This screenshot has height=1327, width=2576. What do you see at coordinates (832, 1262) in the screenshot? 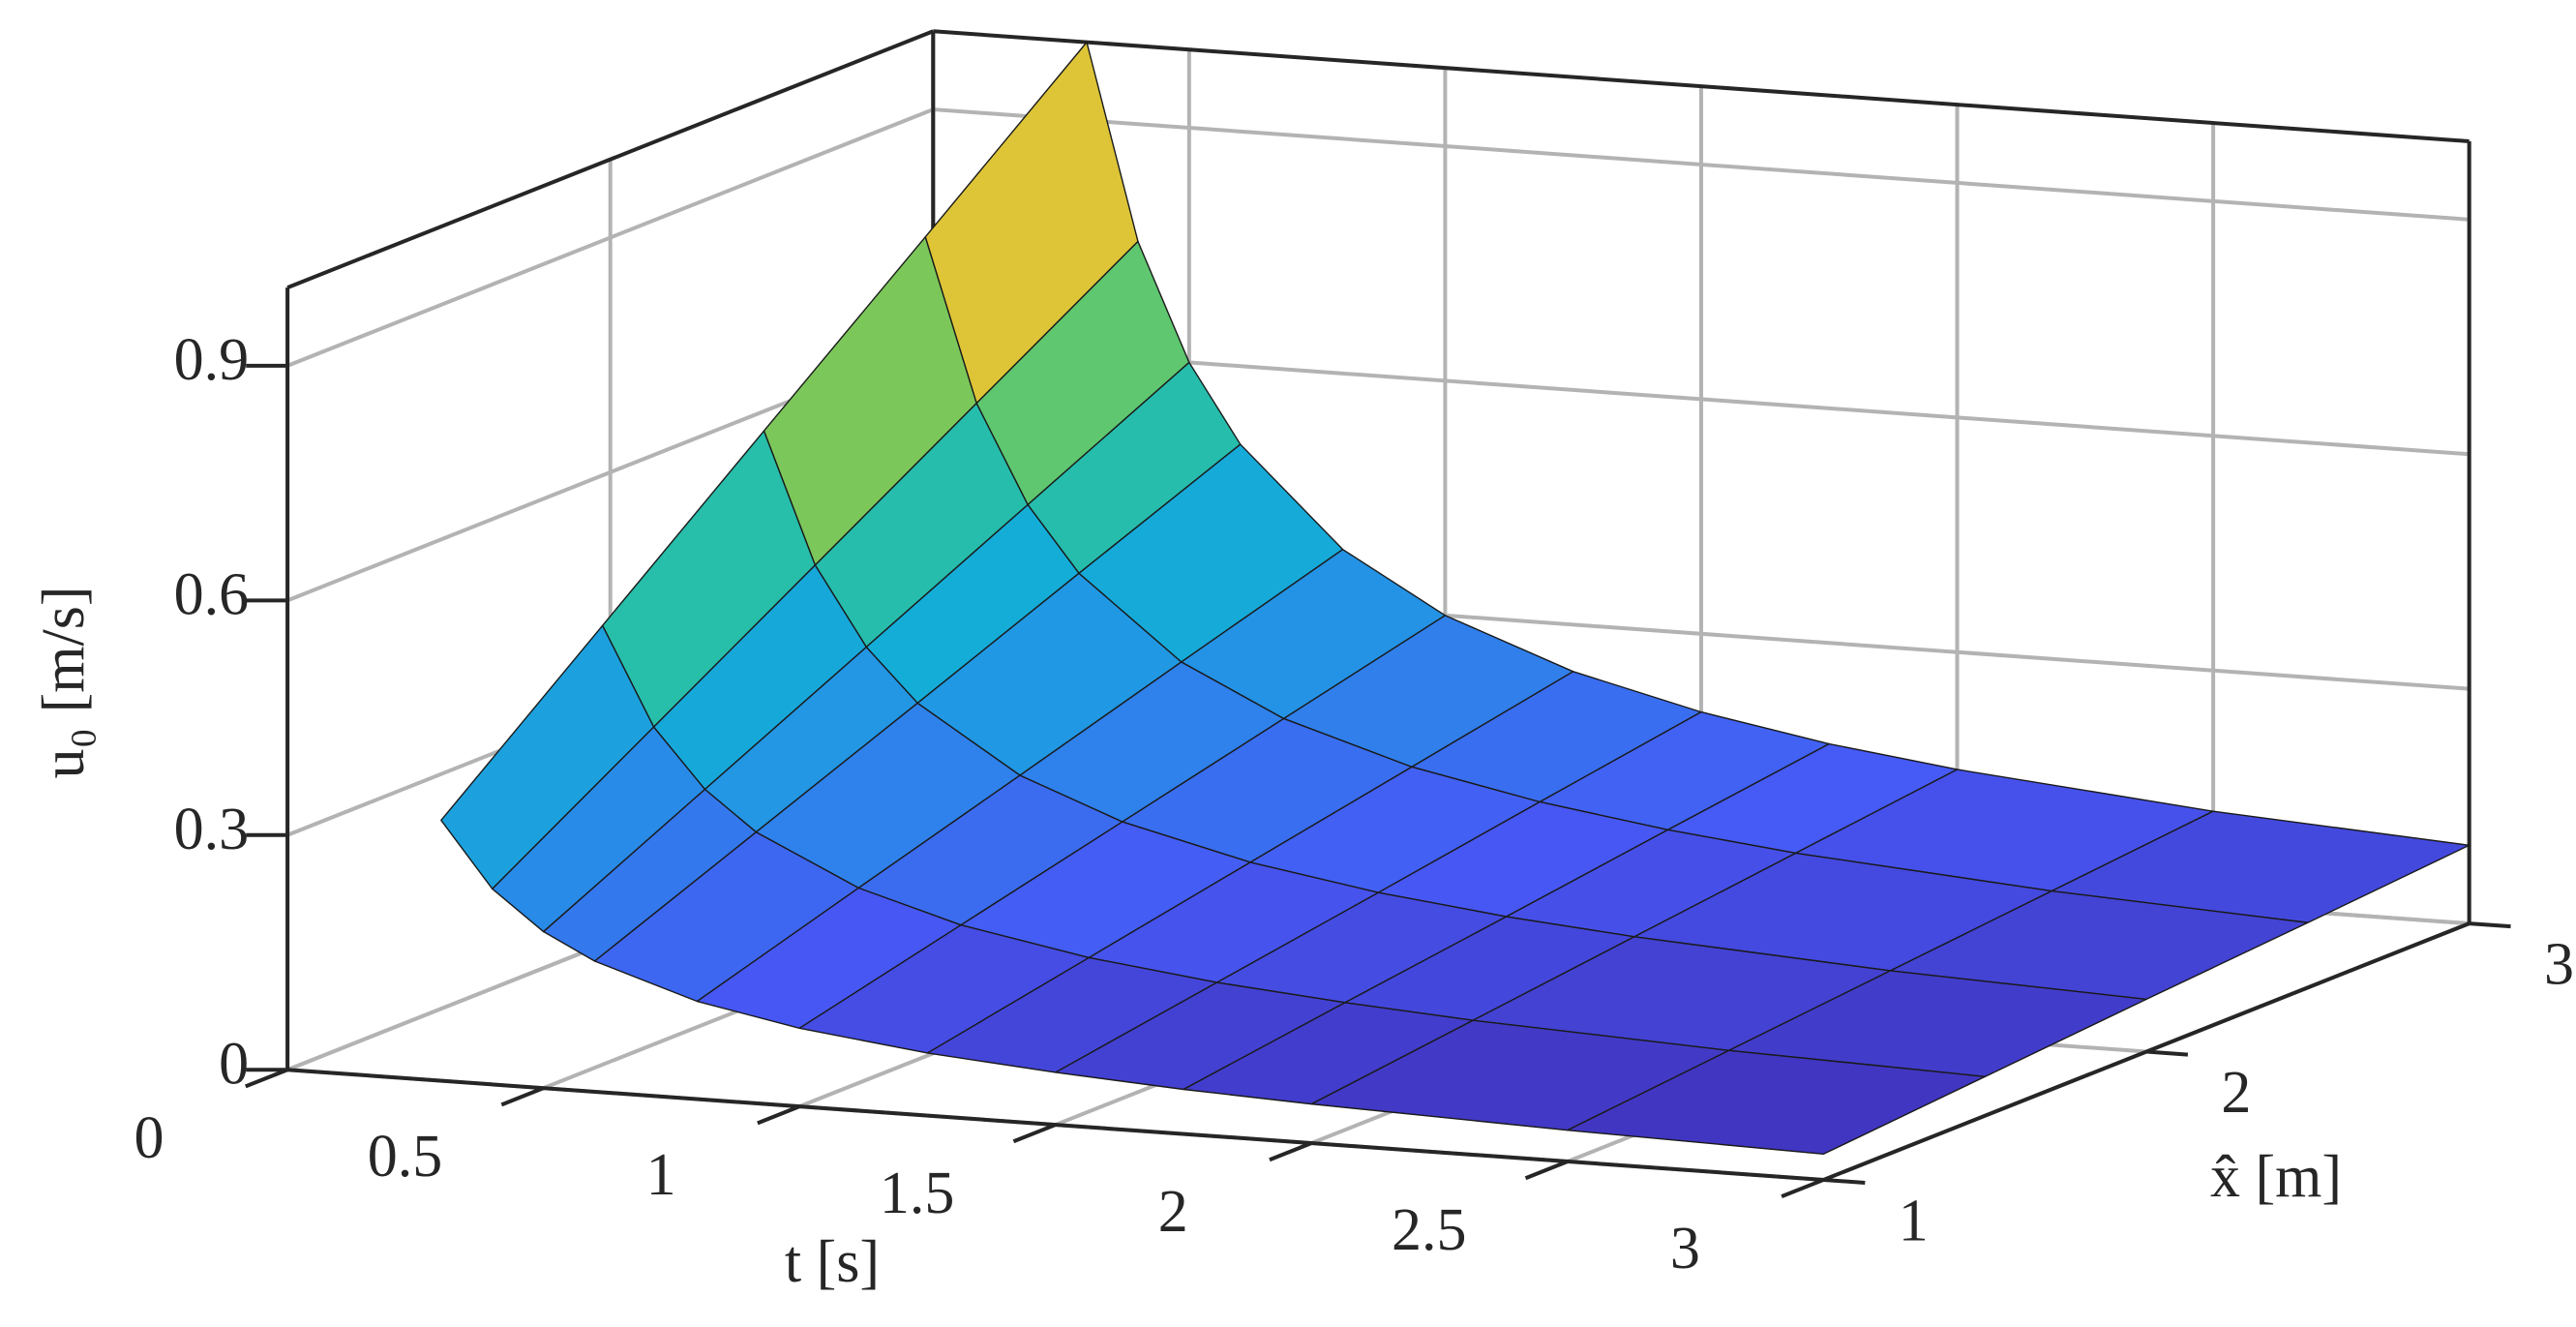
I see `x-axis-title: t [s]` at bounding box center [832, 1262].